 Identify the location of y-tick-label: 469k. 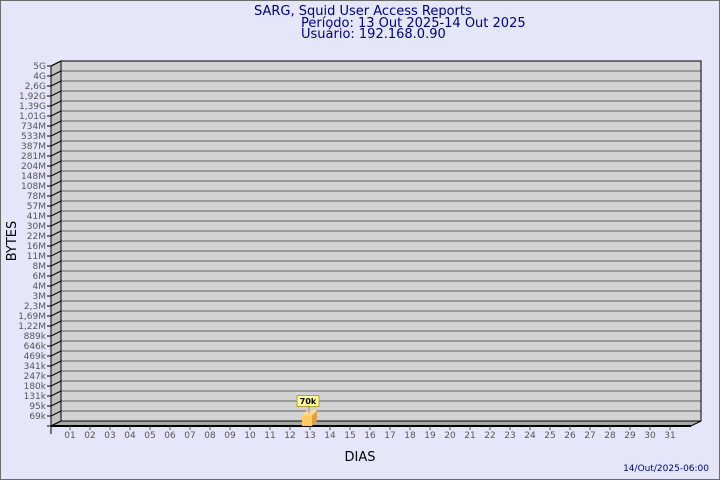
(35, 357).